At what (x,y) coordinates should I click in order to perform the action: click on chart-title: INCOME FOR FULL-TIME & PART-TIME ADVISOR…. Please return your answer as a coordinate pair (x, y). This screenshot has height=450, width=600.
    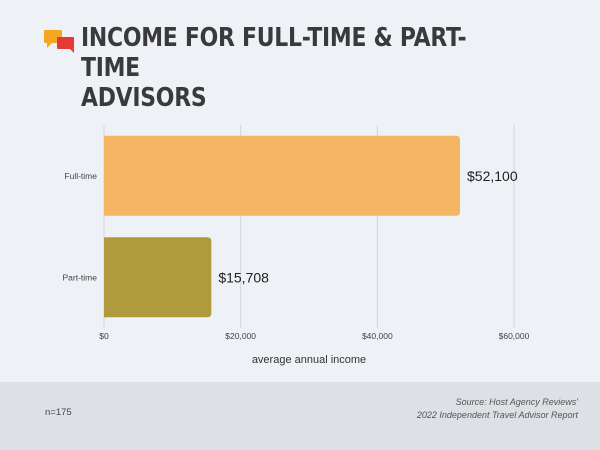
    Looking at the image, I should click on (274, 68).